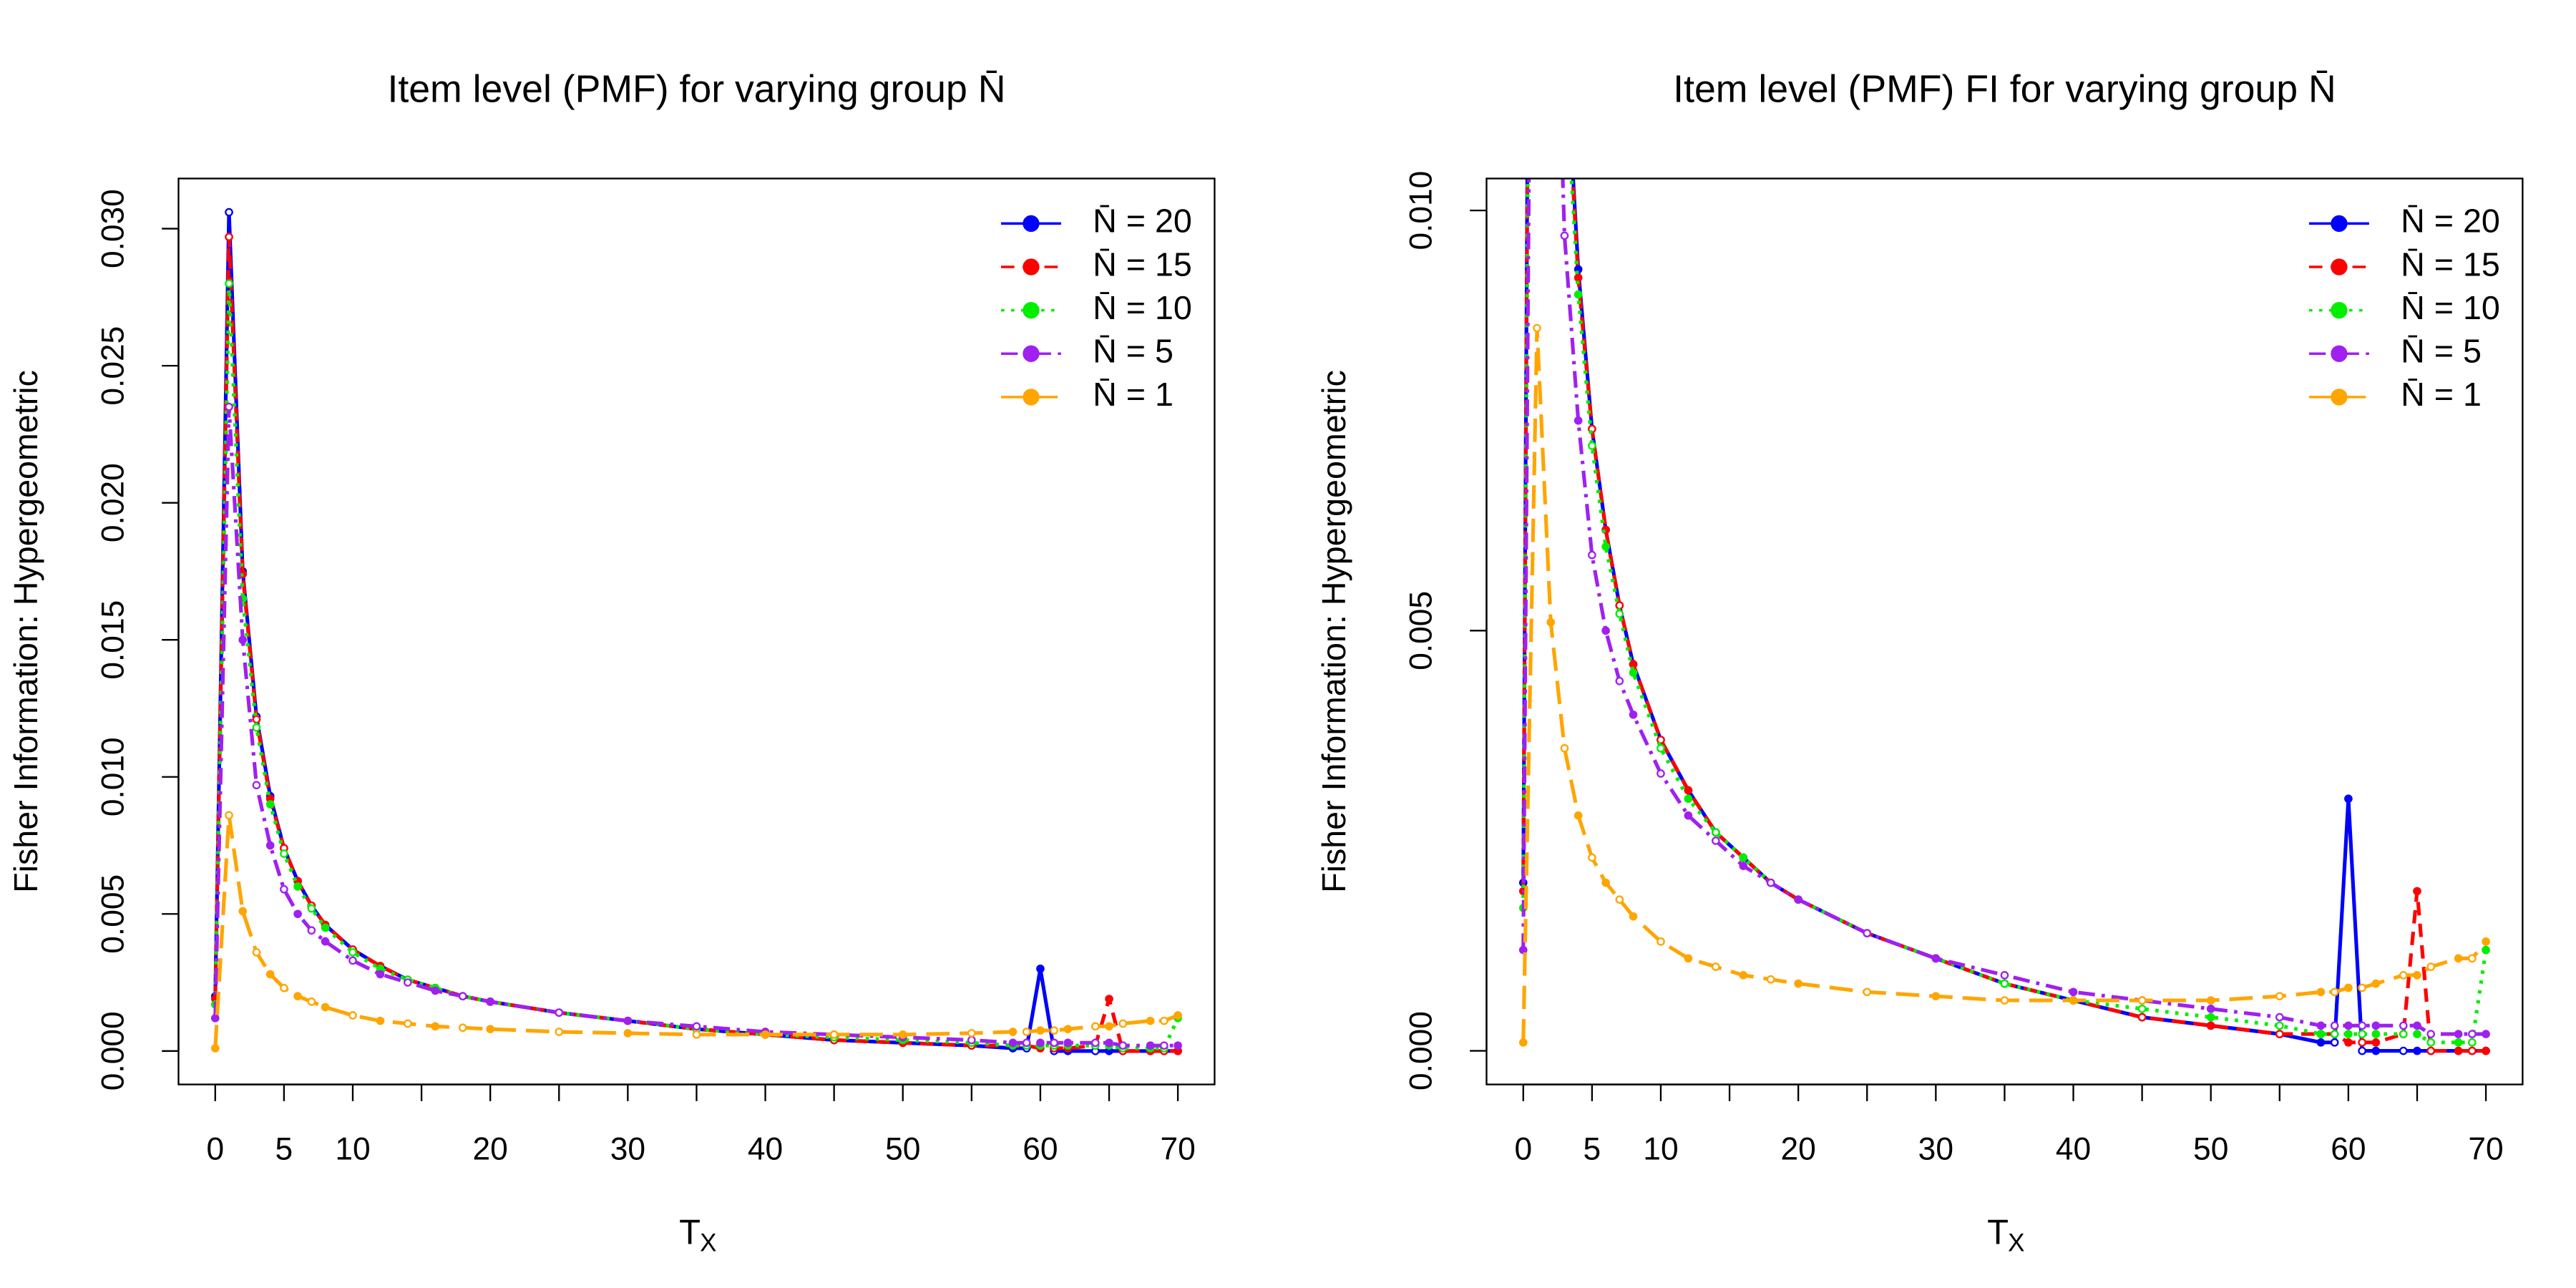 This screenshot has width=2576, height=1288. What do you see at coordinates (1421, 630) in the screenshot?
I see `y-tick-label: 0.005` at bounding box center [1421, 630].